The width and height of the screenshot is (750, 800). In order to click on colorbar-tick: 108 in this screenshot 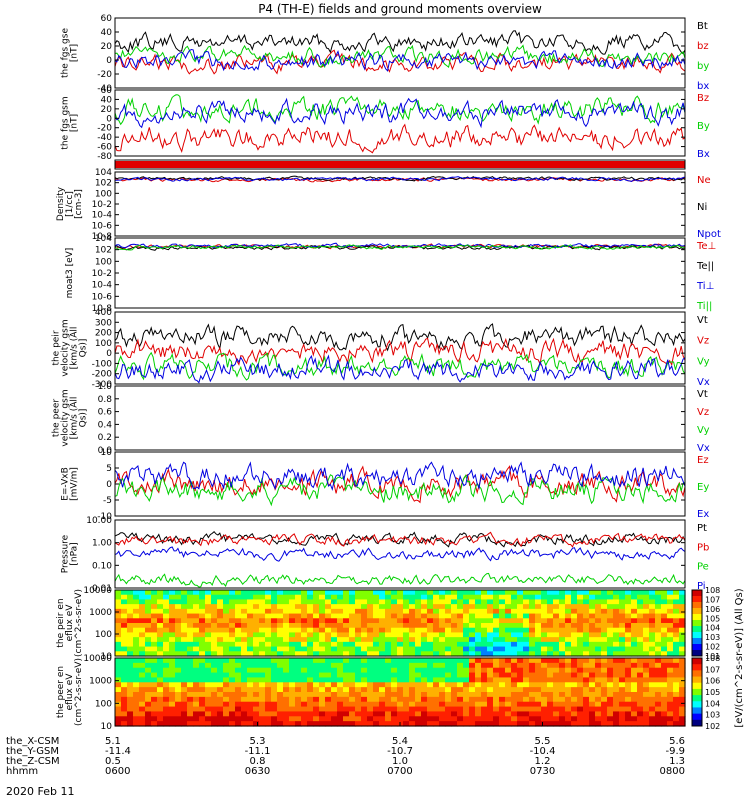, I will do `click(712, 658)`.